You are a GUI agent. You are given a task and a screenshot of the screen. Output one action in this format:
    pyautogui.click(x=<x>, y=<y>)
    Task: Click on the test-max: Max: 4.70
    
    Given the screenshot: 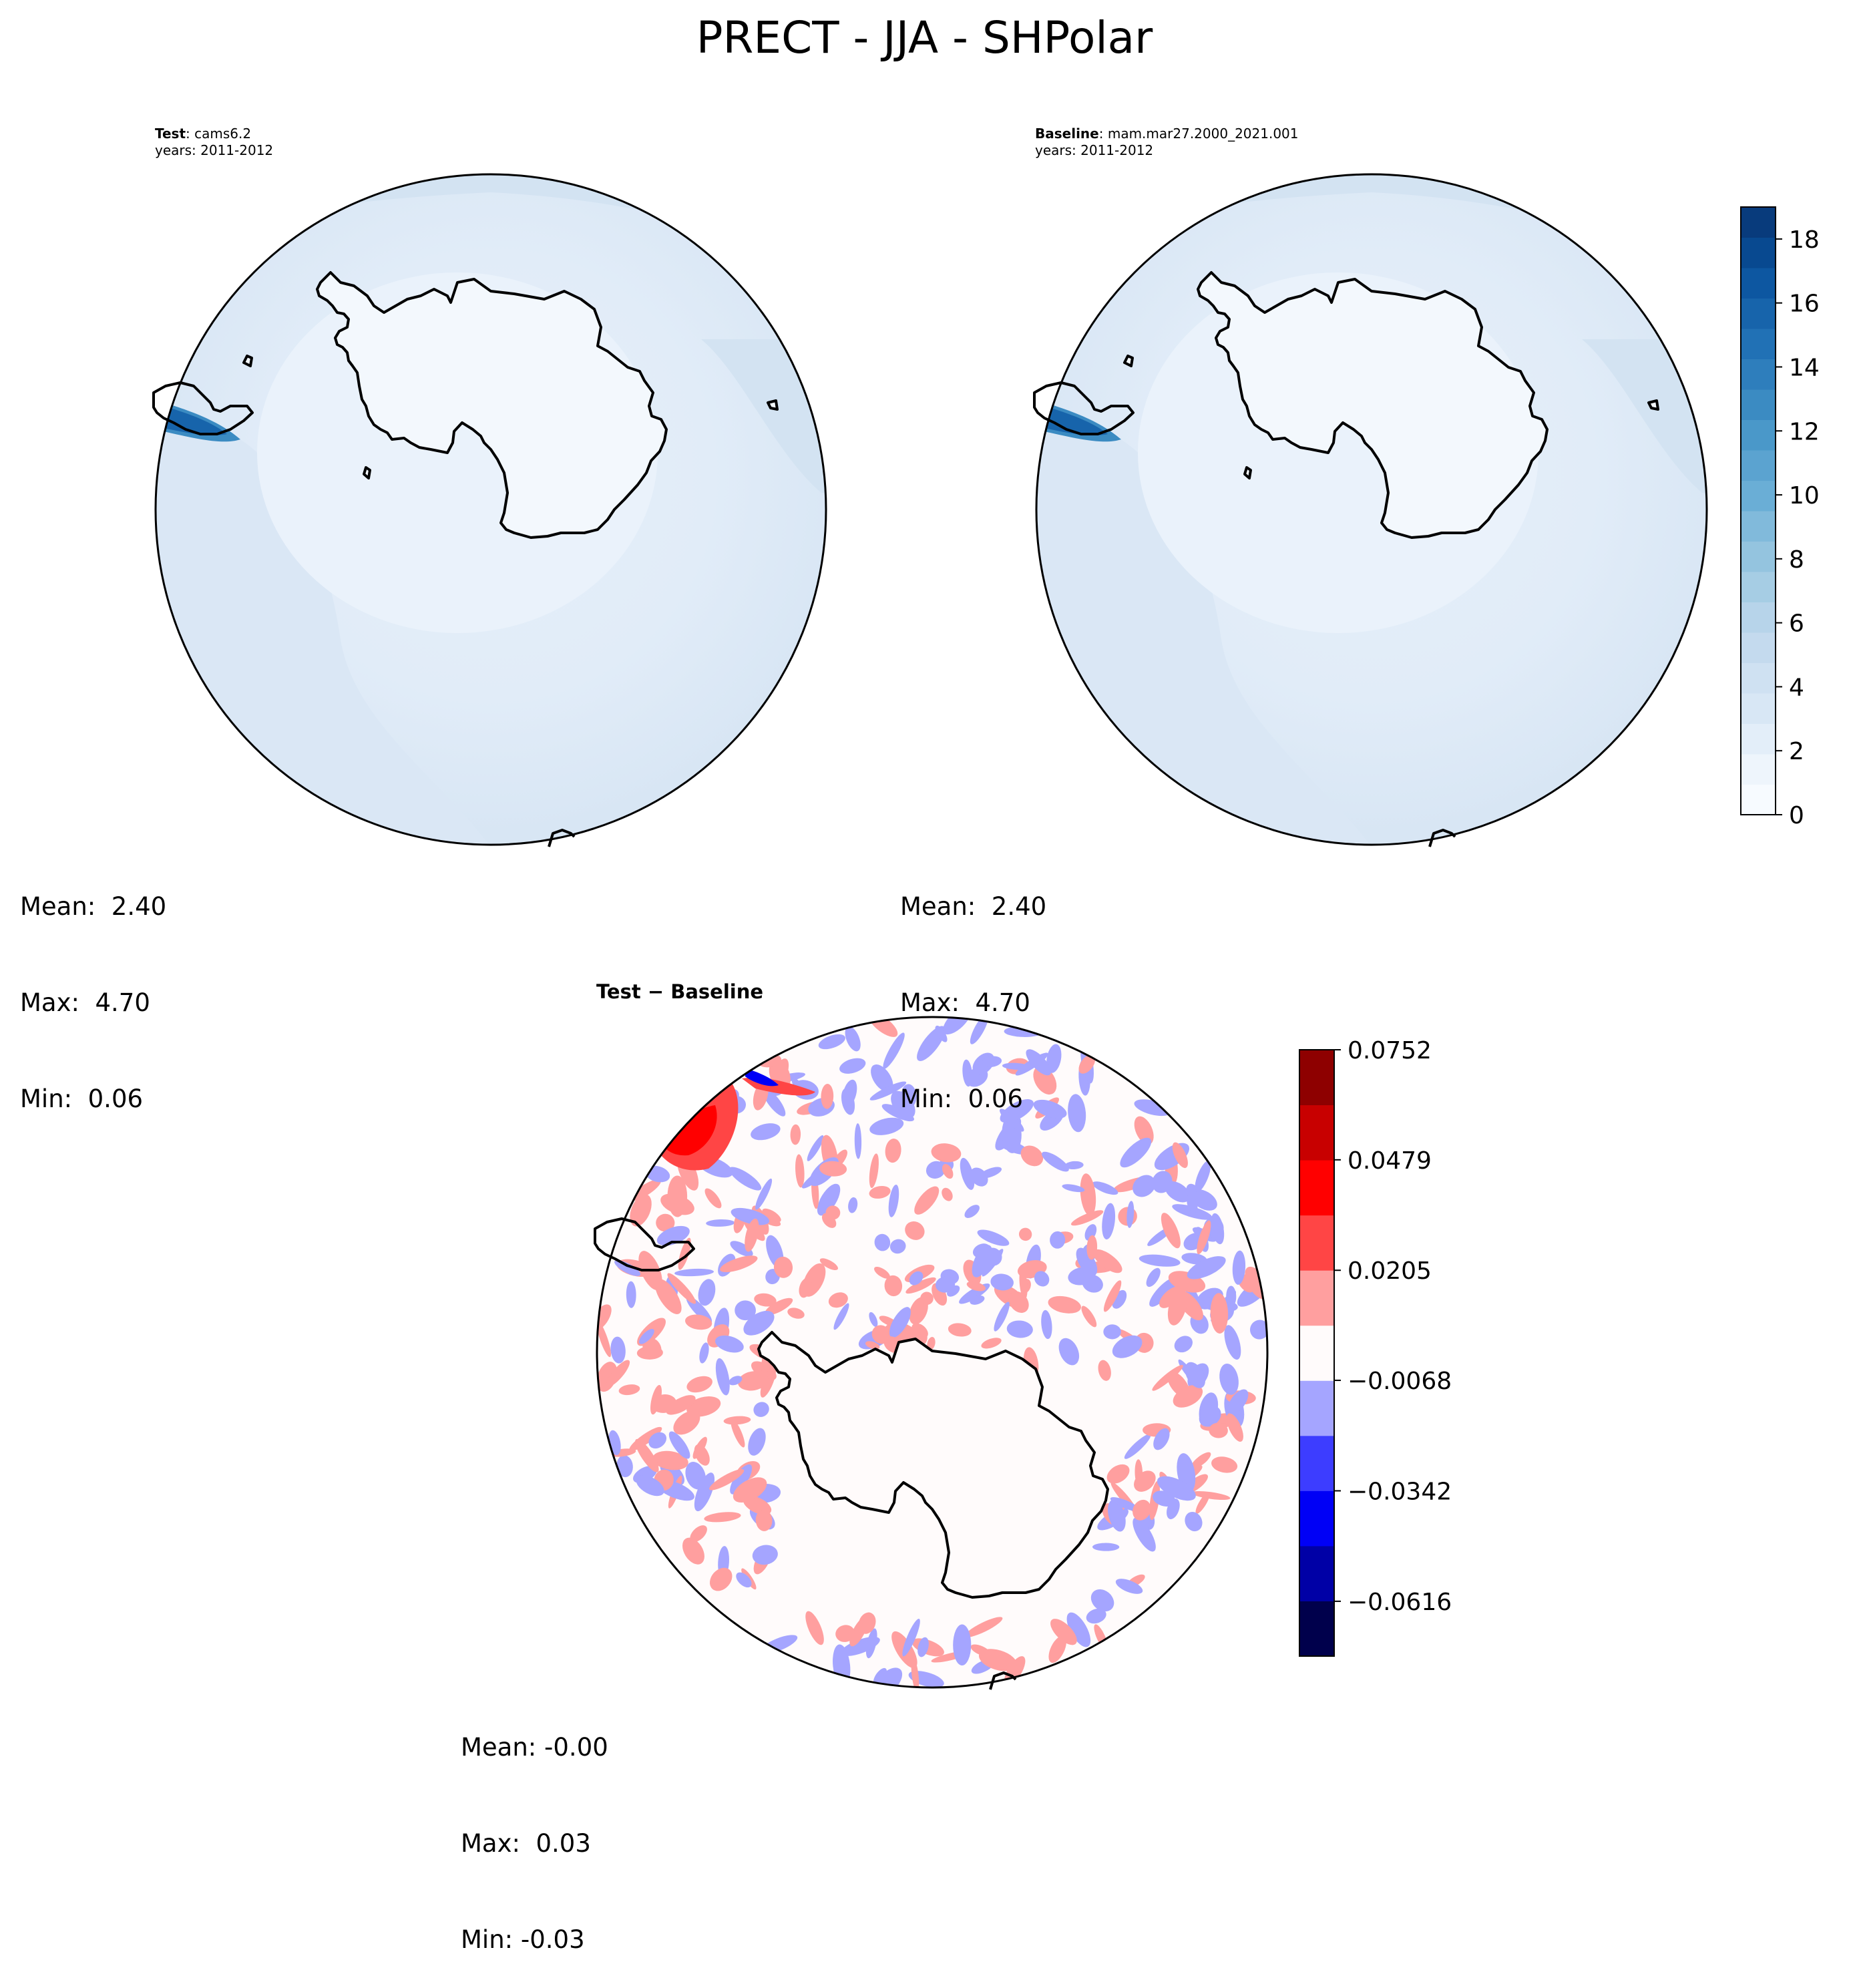 What is the action you would take?
    pyautogui.click(x=85, y=1002)
    